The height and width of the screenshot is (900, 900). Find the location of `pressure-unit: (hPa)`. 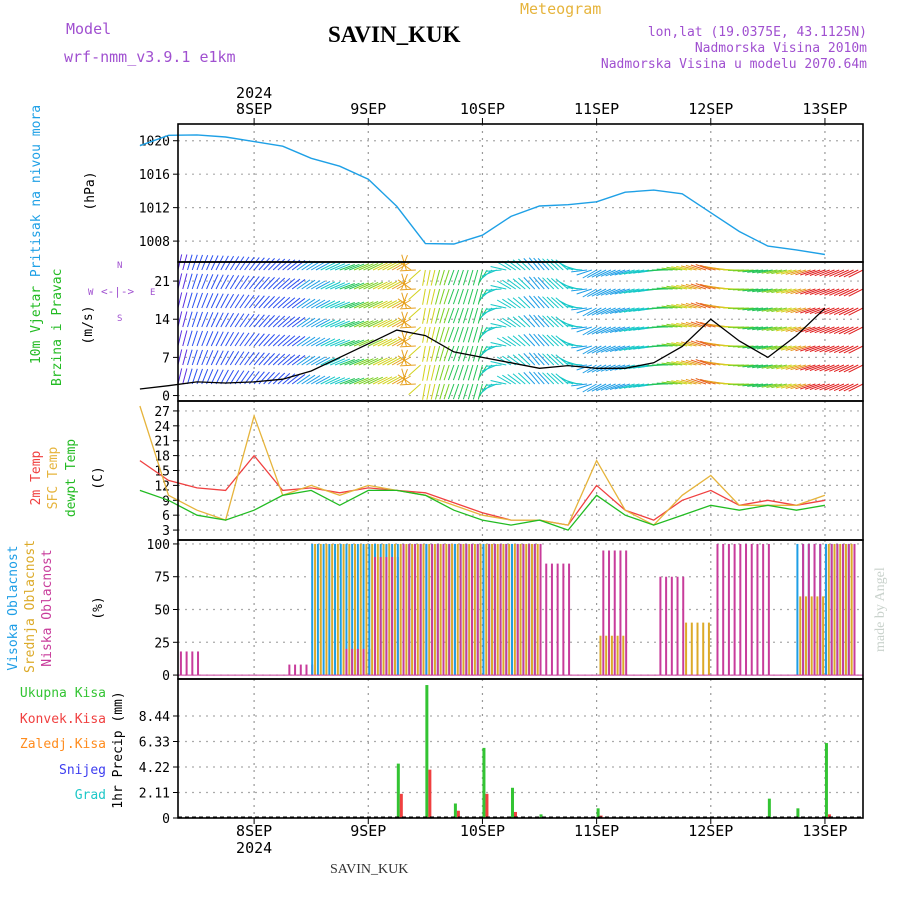

pressure-unit: (hPa) is located at coordinates (90, 191).